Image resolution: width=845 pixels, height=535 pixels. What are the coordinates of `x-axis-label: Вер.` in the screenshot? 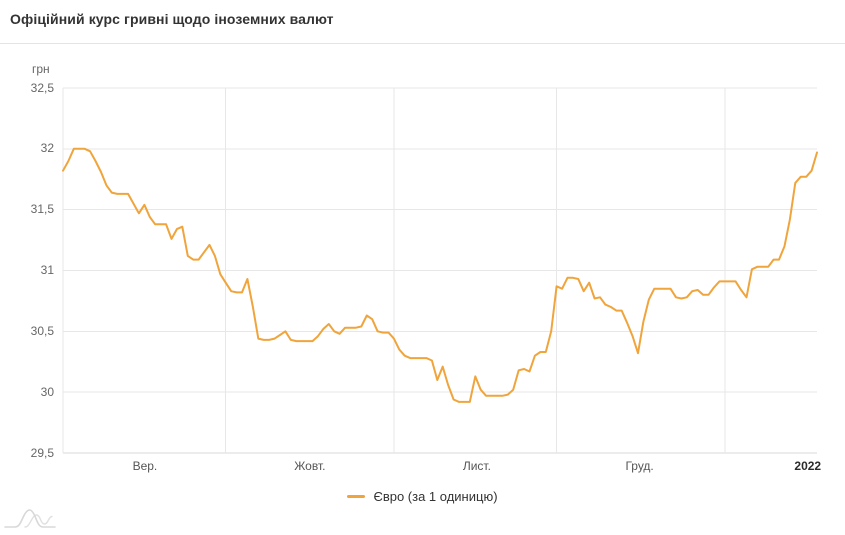 It's located at (145, 466).